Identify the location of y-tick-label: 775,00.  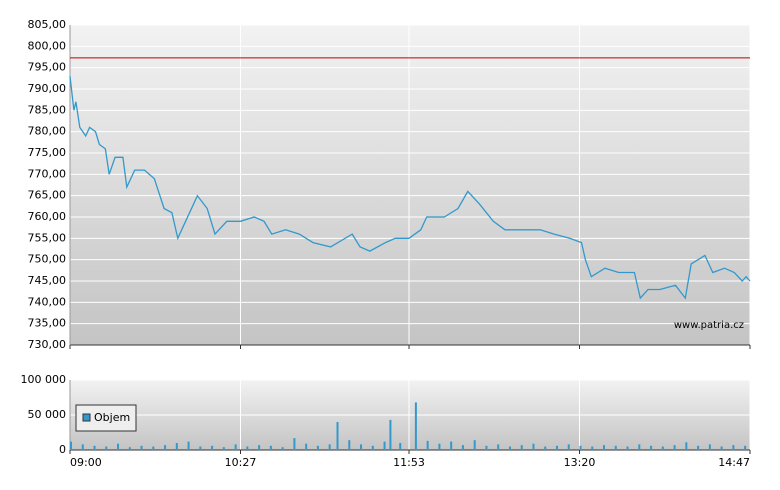
(47, 152).